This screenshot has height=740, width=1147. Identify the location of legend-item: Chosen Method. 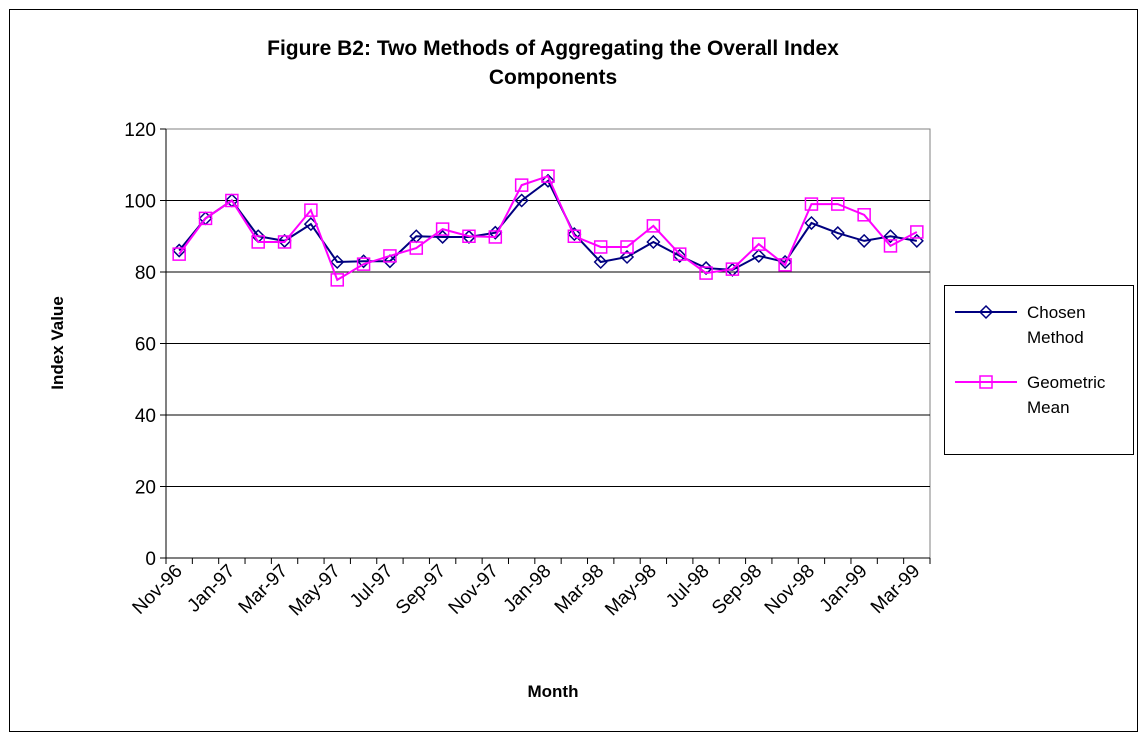
(1043, 326).